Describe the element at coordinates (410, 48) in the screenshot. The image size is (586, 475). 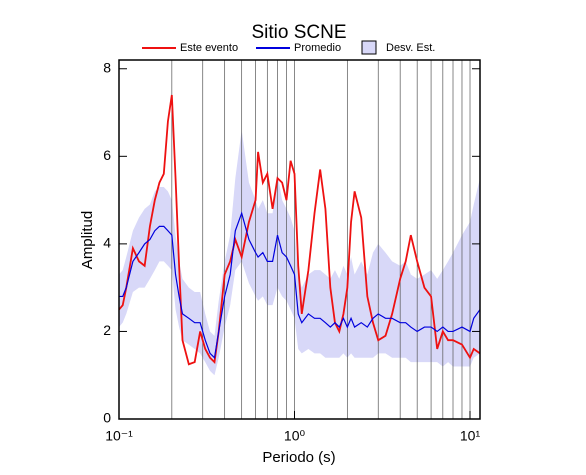
I see `legend-label: Desv. Est.` at that location.